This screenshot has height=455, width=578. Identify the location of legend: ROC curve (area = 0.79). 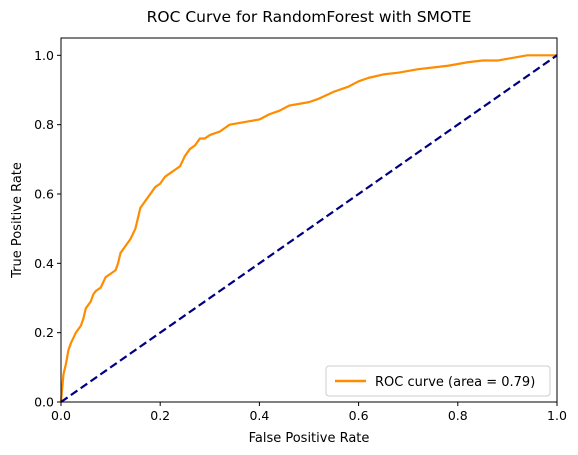
(438, 381).